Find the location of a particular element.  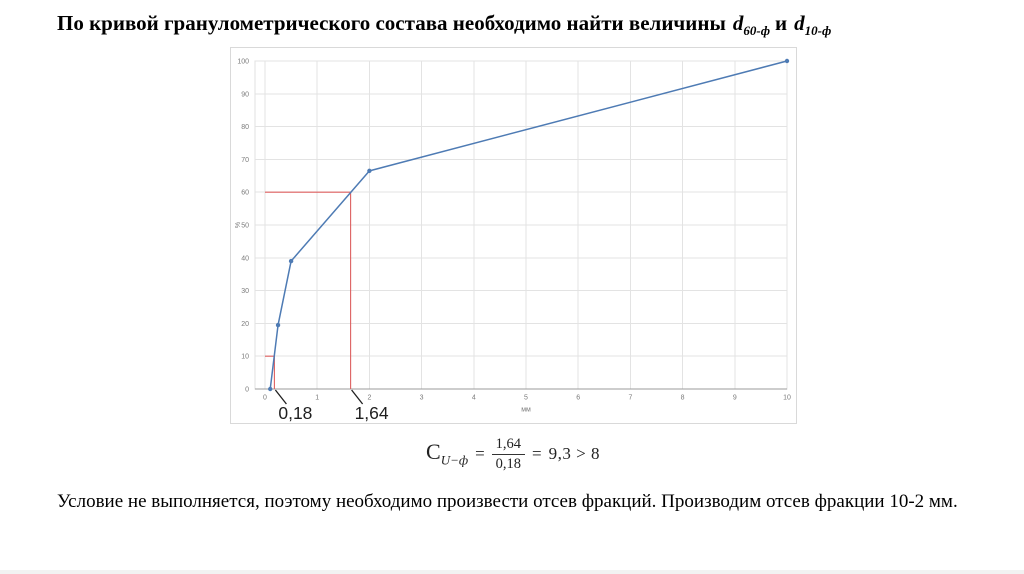

title-conjunction: и is located at coordinates (781, 23).